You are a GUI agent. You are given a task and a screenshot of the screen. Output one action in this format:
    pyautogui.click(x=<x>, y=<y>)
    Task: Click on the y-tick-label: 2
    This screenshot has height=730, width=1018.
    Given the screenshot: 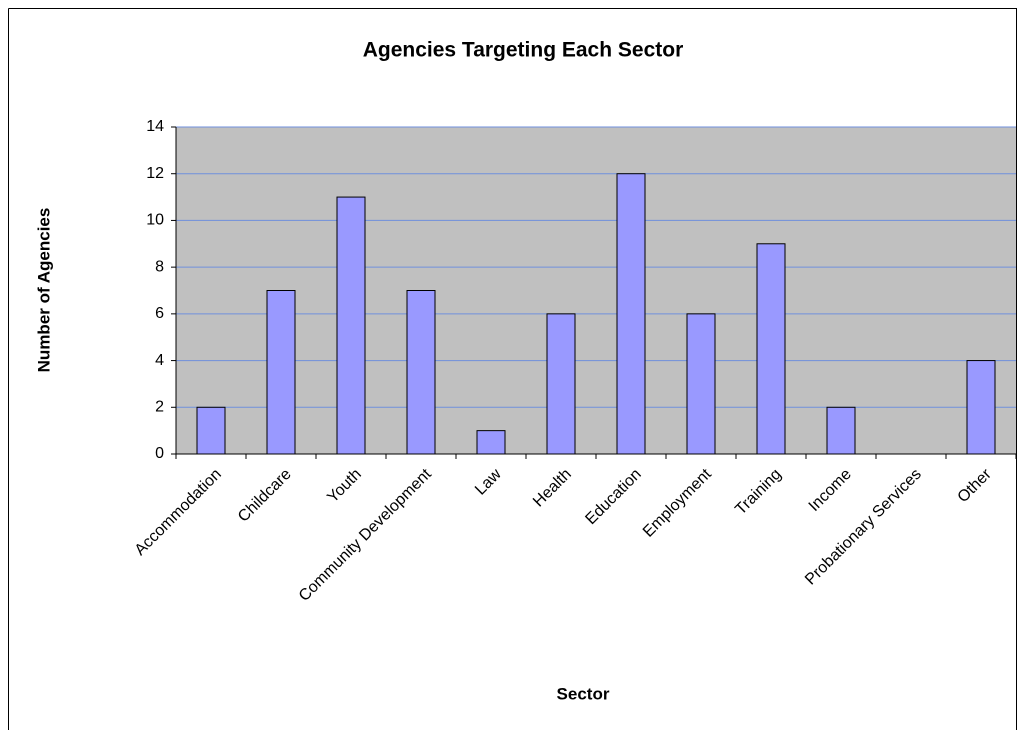 What is the action you would take?
    pyautogui.click(x=159, y=407)
    